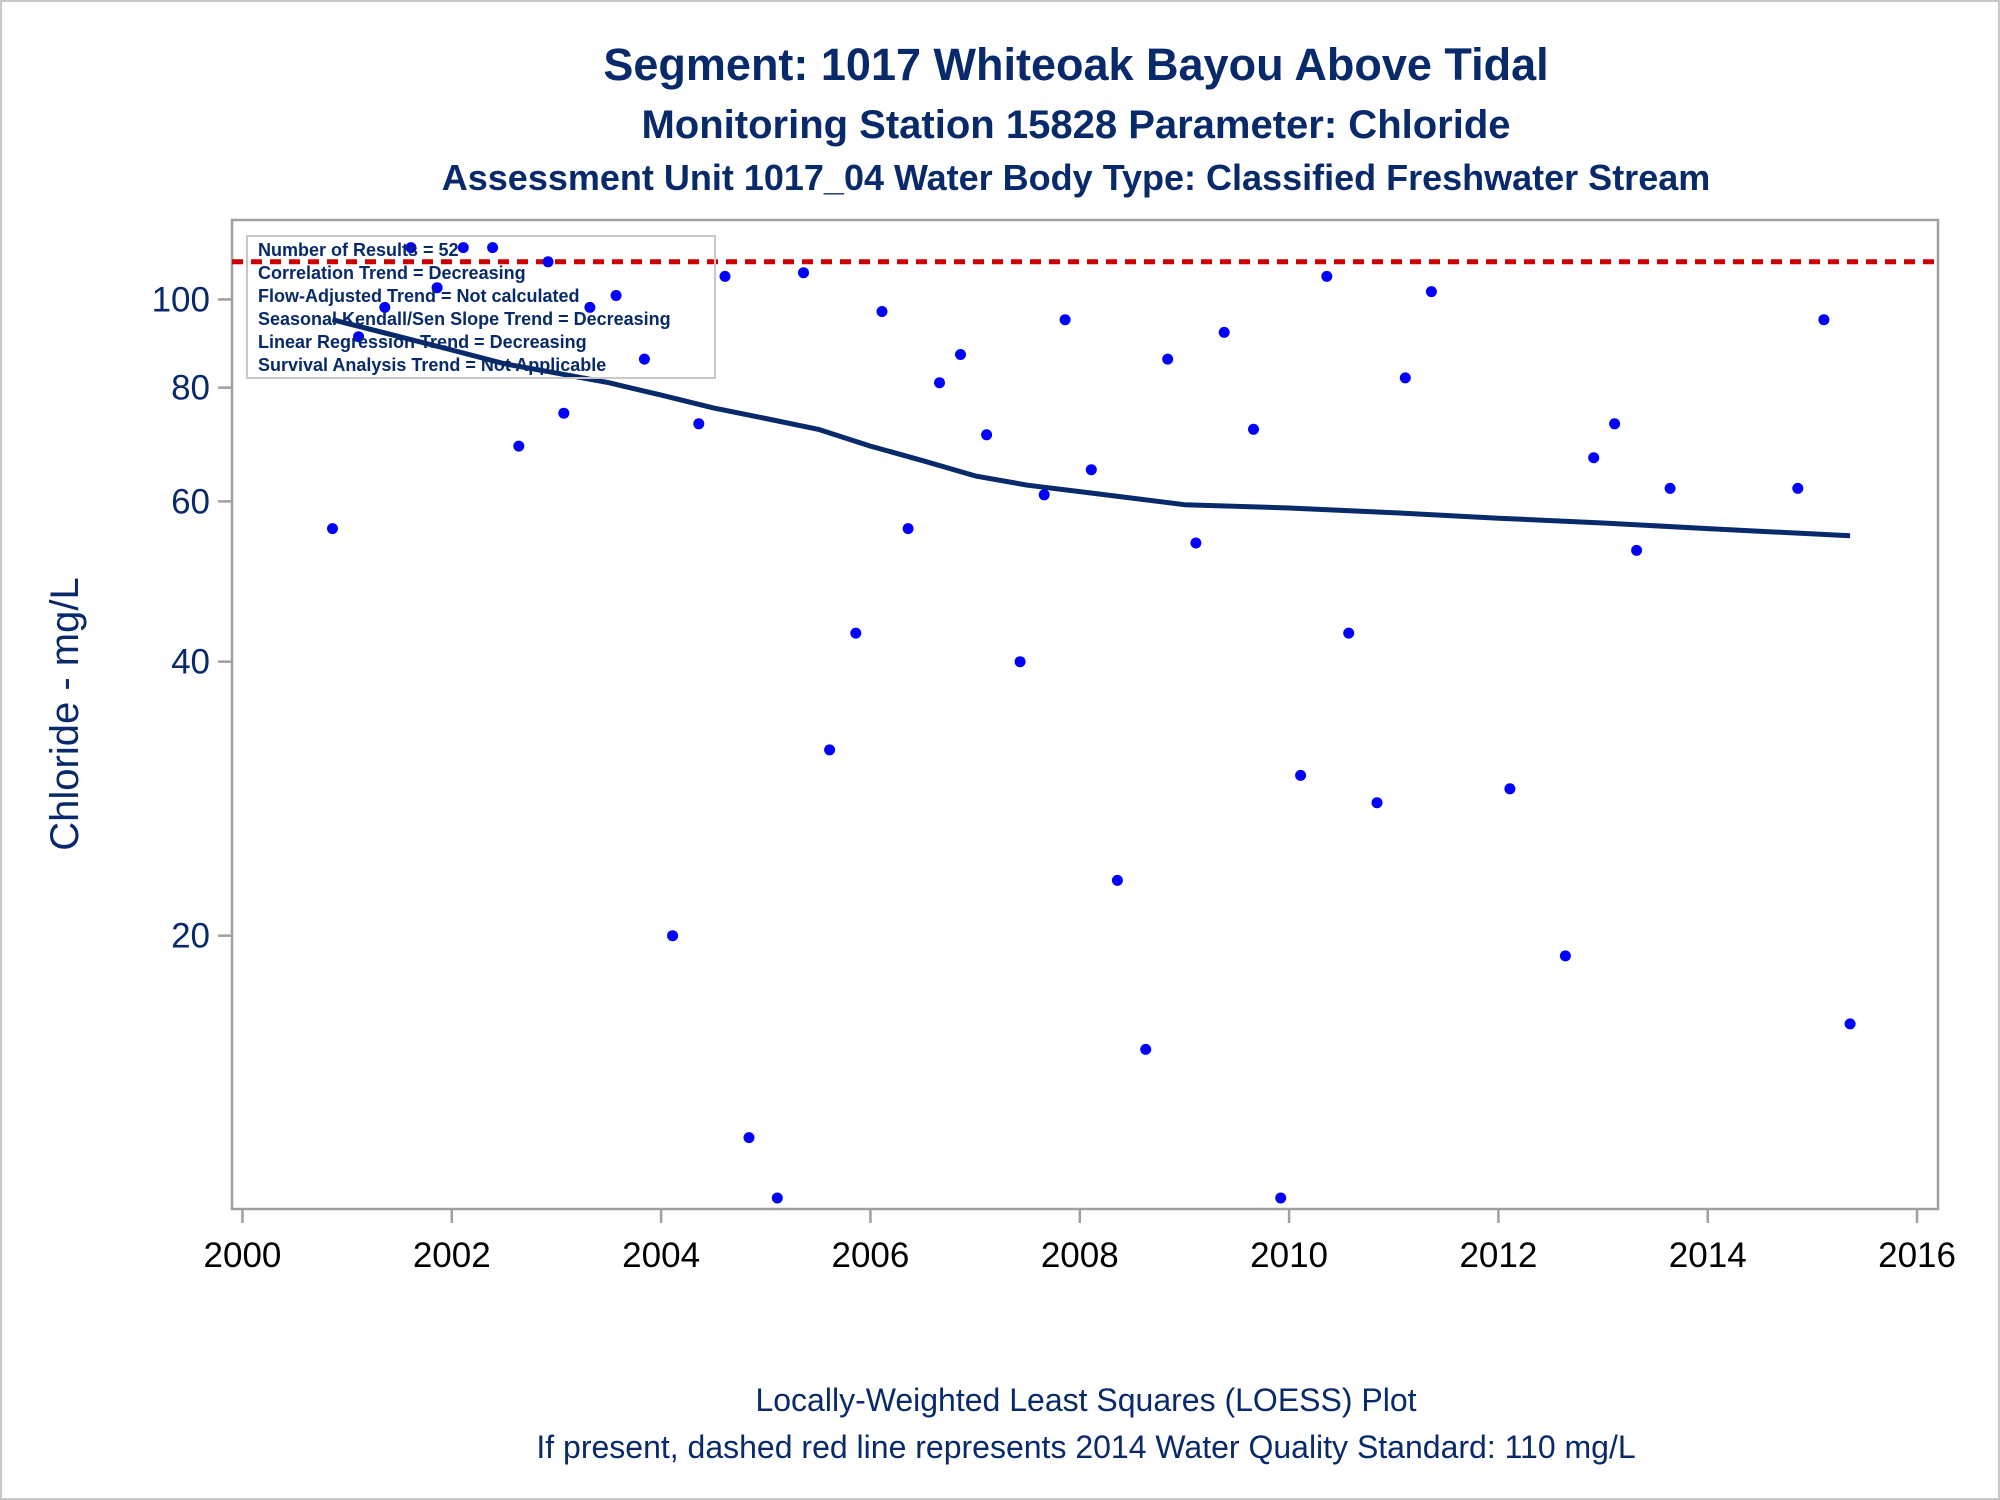  What do you see at coordinates (1917, 1255) in the screenshot?
I see `x-tick-label: 2016` at bounding box center [1917, 1255].